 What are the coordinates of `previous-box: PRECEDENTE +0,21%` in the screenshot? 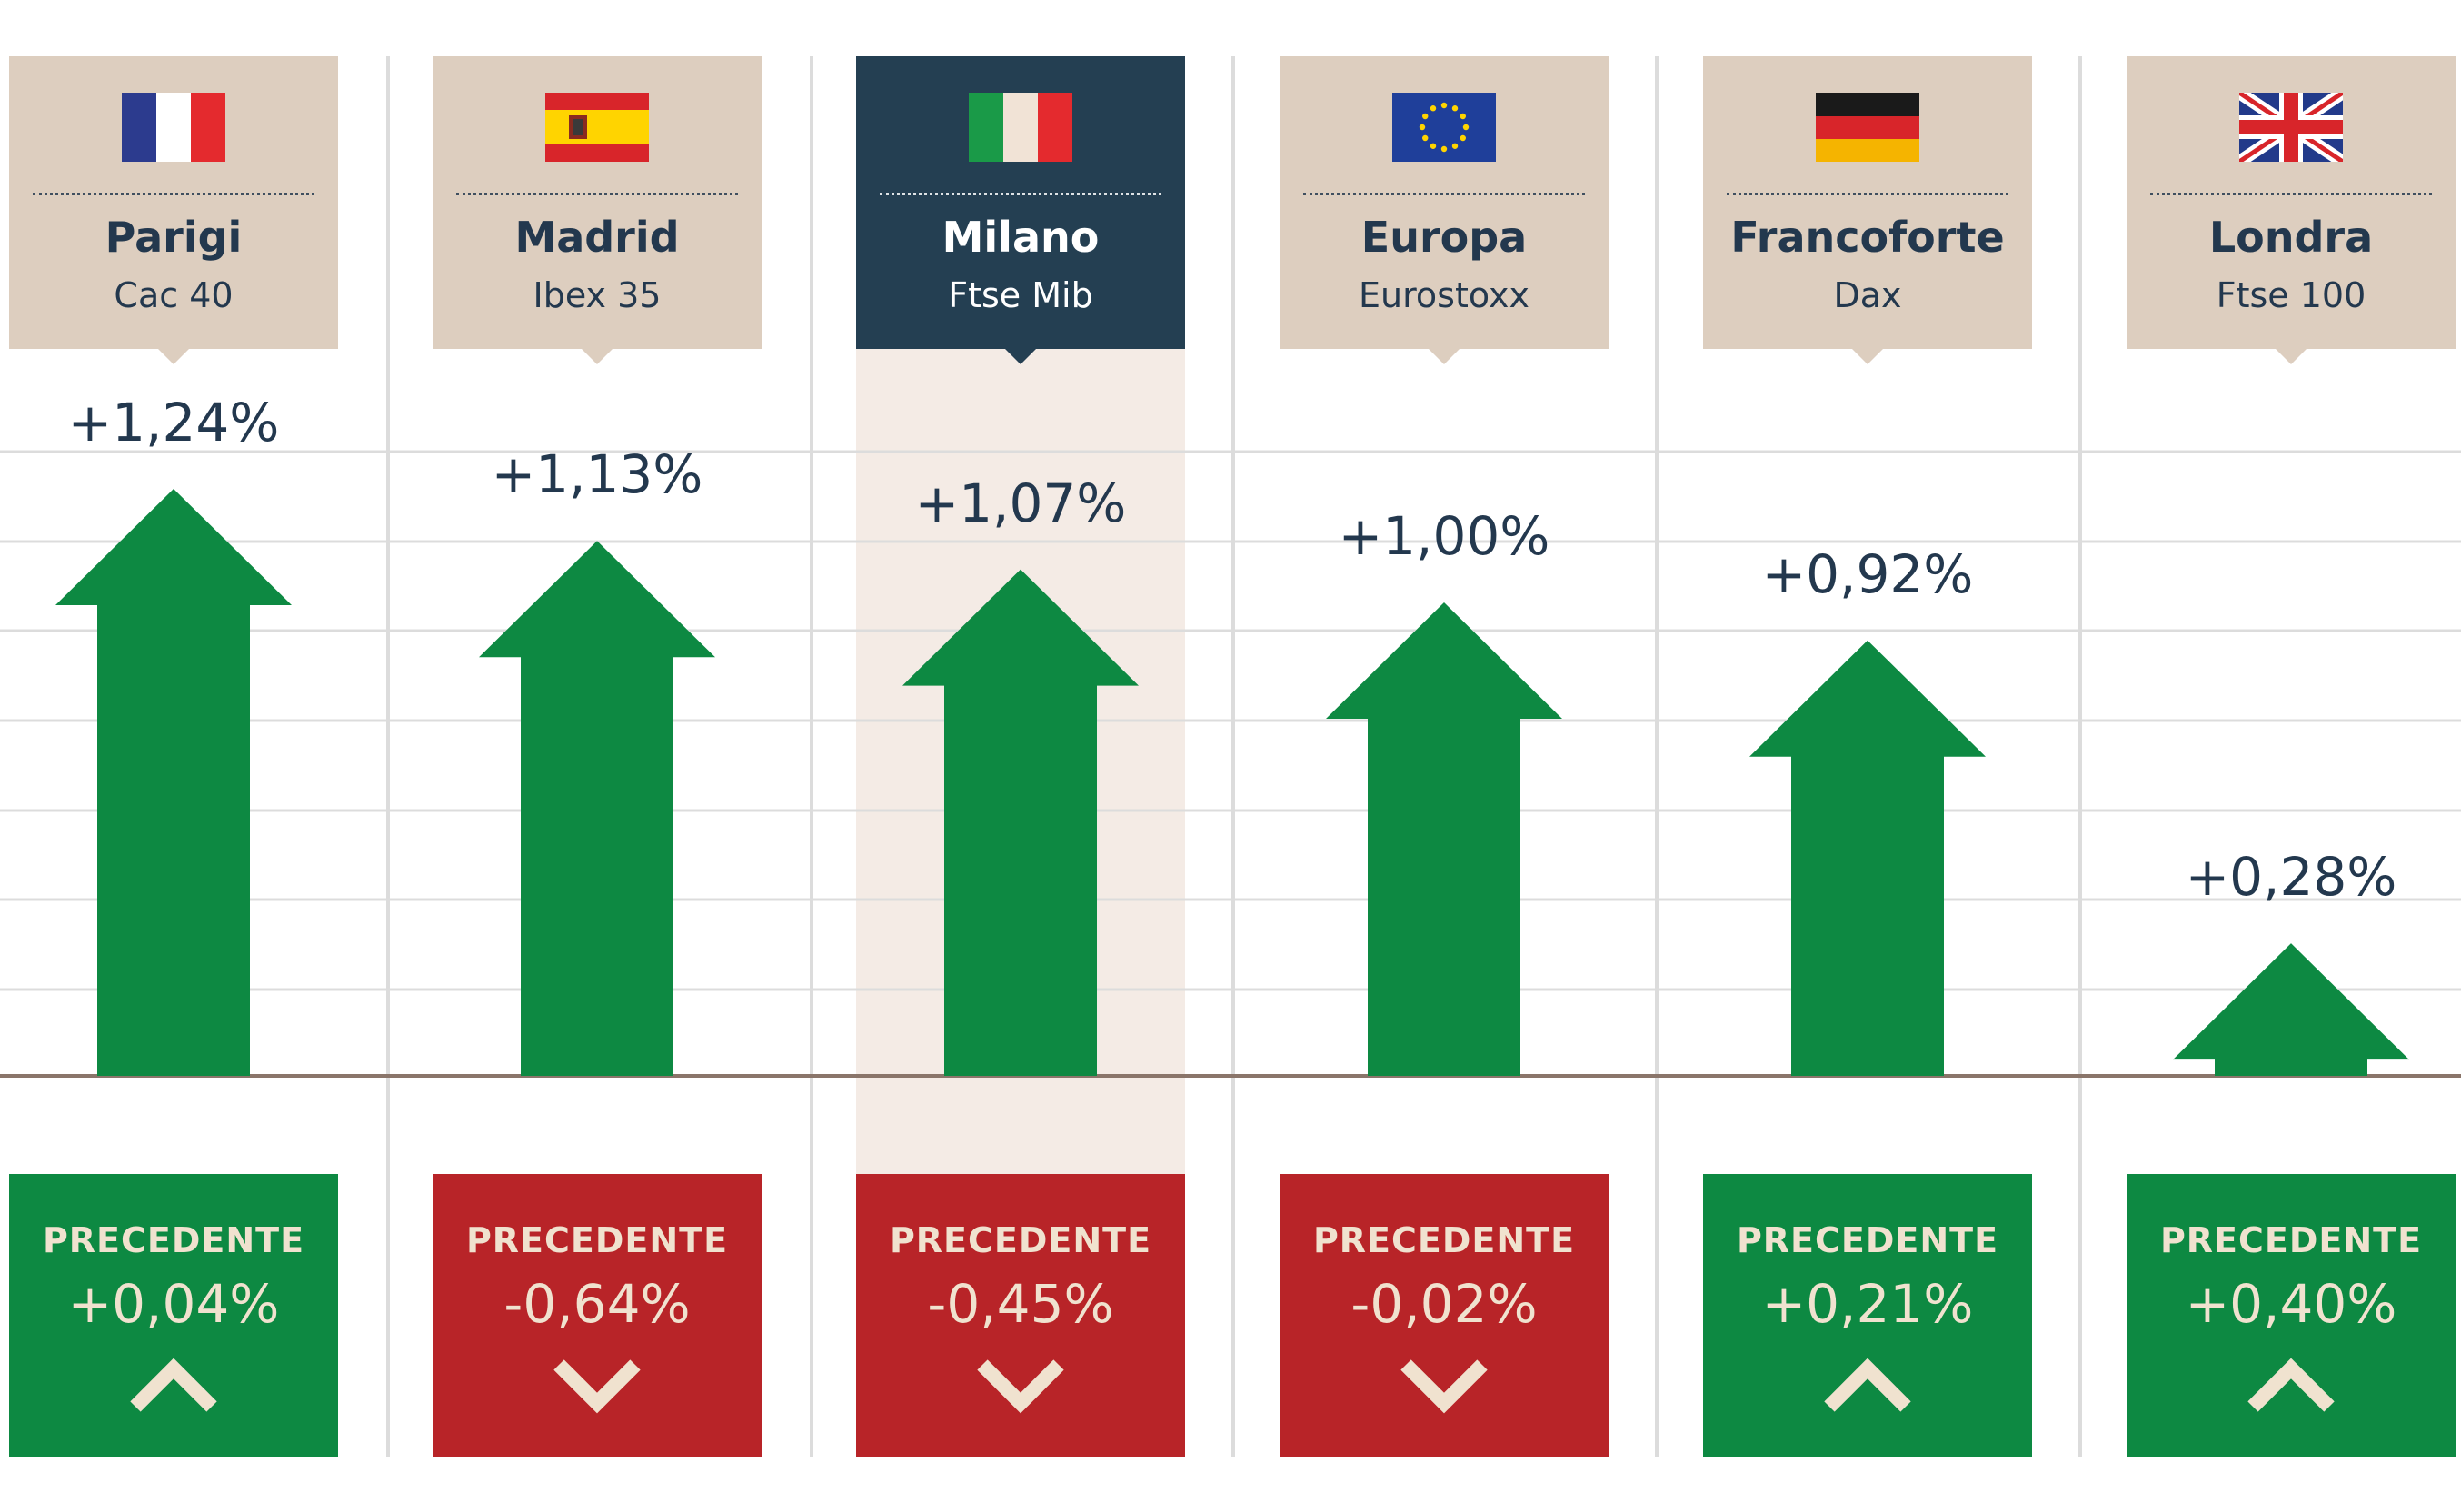 It's located at (1867, 1308).